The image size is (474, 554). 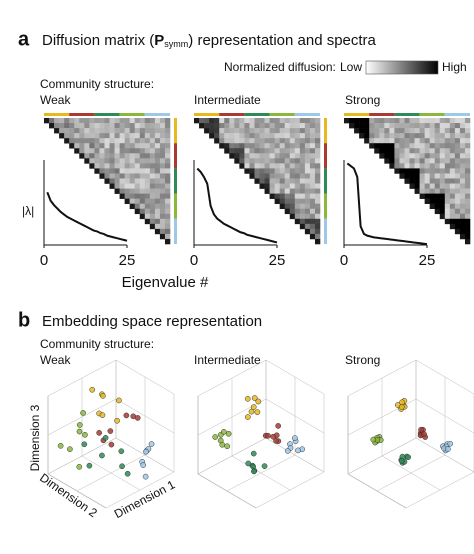 I want to click on y-axis-label: |λ|, so click(x=28, y=211).